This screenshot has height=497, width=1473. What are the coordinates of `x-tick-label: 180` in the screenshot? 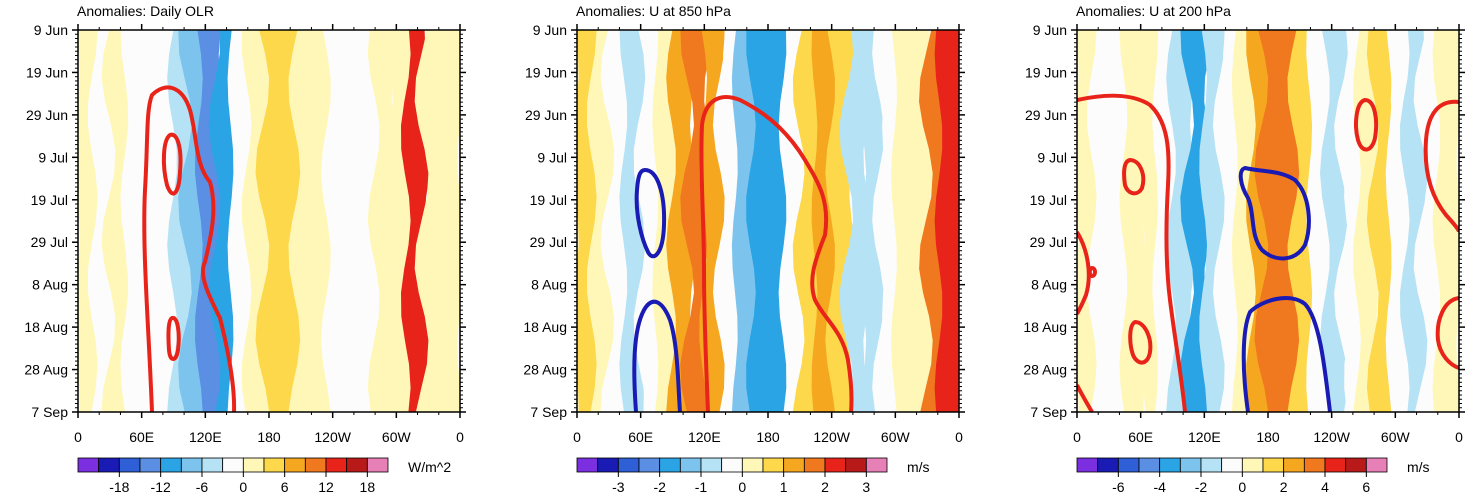 It's located at (269, 437).